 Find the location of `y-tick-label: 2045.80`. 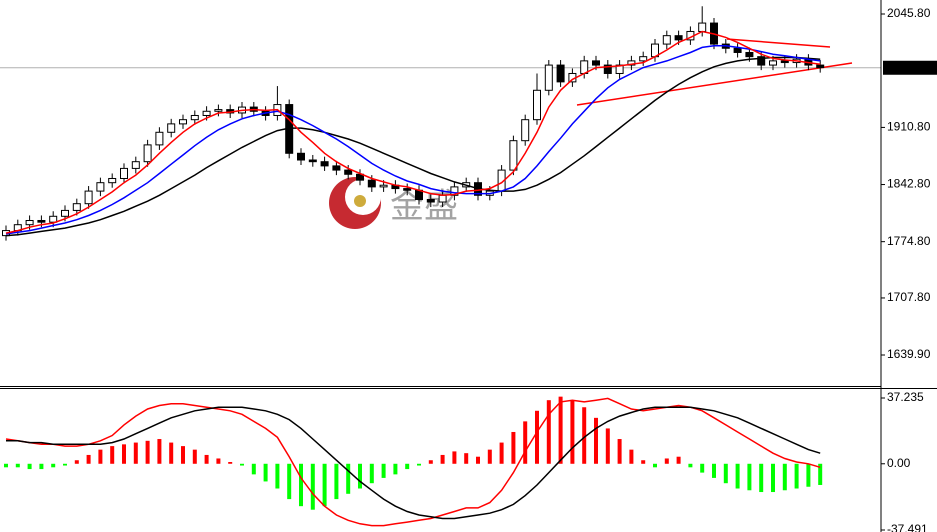

y-tick-label: 2045.80 is located at coordinates (909, 13).